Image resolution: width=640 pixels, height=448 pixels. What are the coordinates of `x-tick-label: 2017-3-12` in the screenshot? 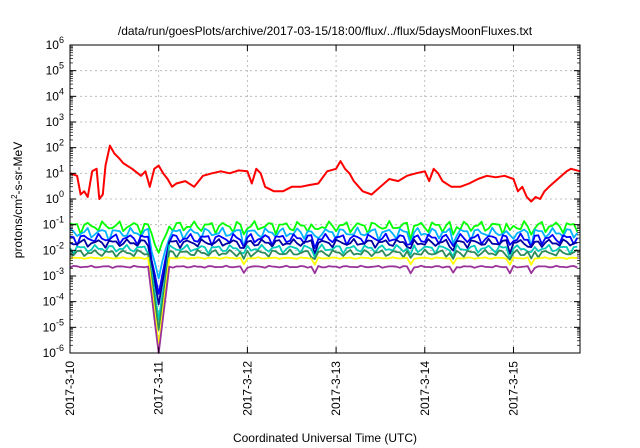 It's located at (247, 388).